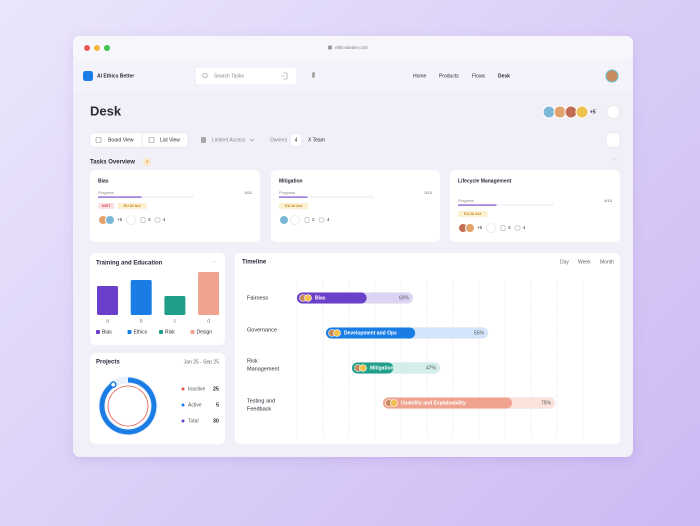 This screenshot has height=526, width=700. I want to click on percent-label: 47%, so click(431, 368).